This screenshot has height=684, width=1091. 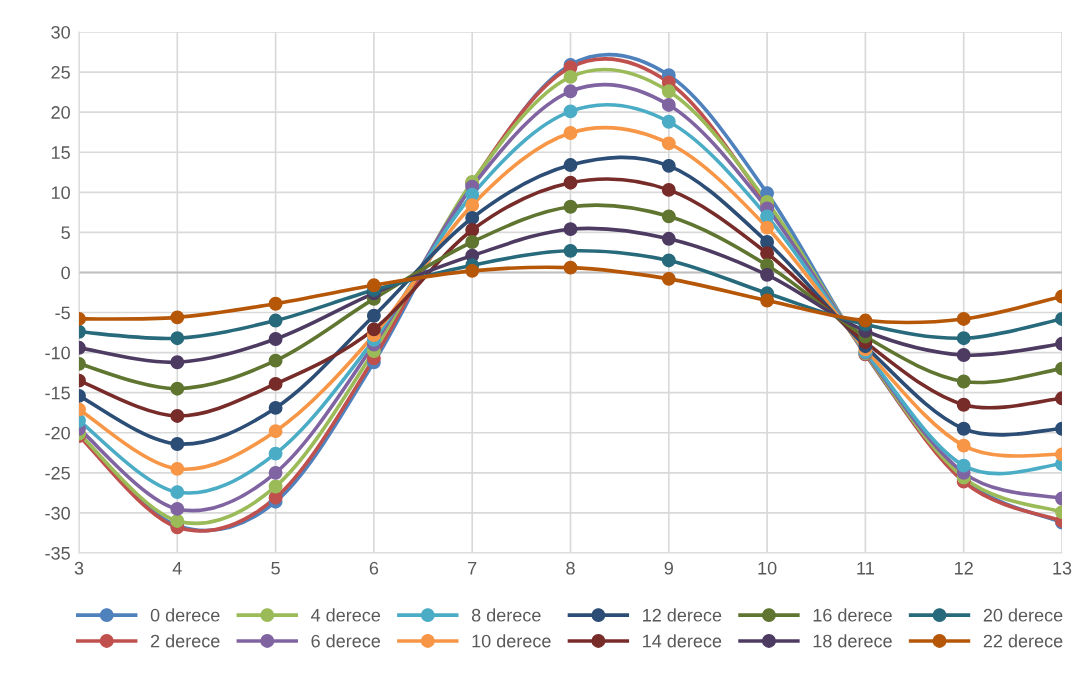 What do you see at coordinates (57, 353) in the screenshot?
I see `y-tick-label: -10` at bounding box center [57, 353].